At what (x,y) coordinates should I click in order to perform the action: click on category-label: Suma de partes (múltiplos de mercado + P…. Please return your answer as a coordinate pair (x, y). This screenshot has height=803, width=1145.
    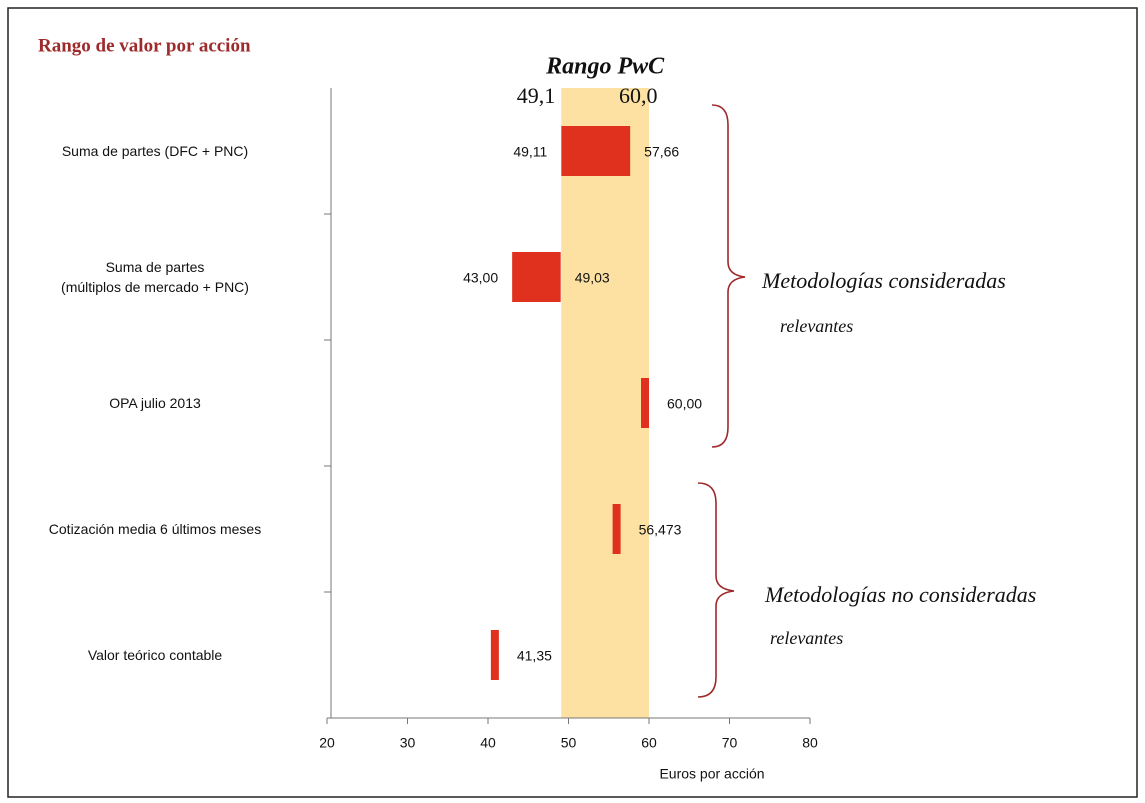
    Looking at the image, I should click on (155, 277).